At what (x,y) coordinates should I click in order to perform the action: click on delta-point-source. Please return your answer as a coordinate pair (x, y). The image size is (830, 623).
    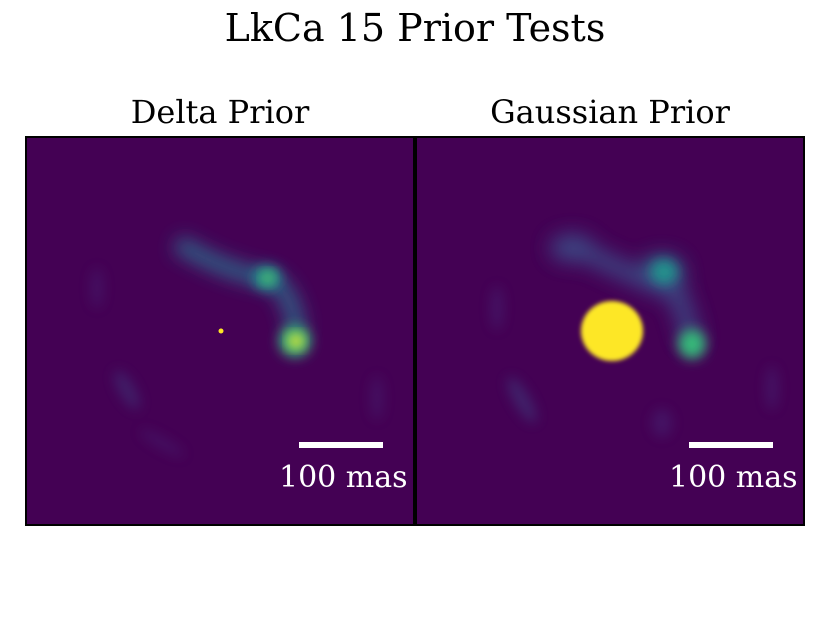
    Looking at the image, I should click on (221, 331).